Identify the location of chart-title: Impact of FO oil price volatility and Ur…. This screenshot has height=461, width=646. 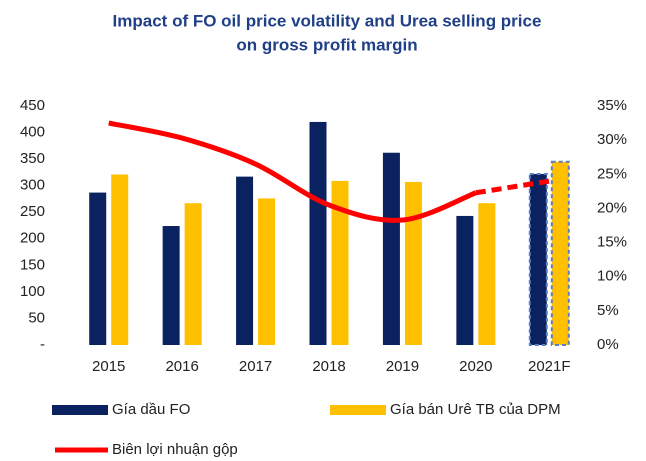
(327, 20).